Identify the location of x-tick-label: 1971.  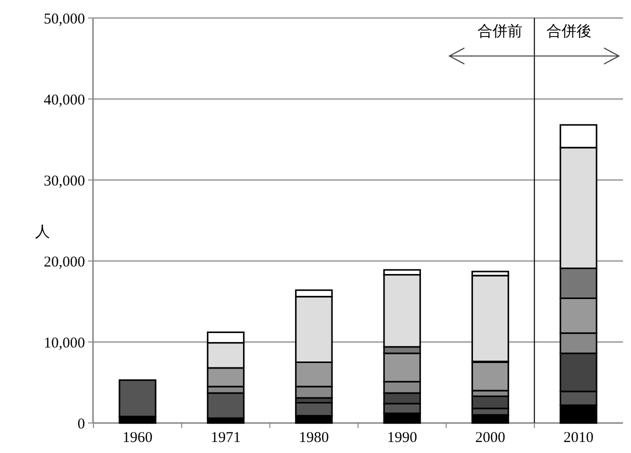
(225, 438).